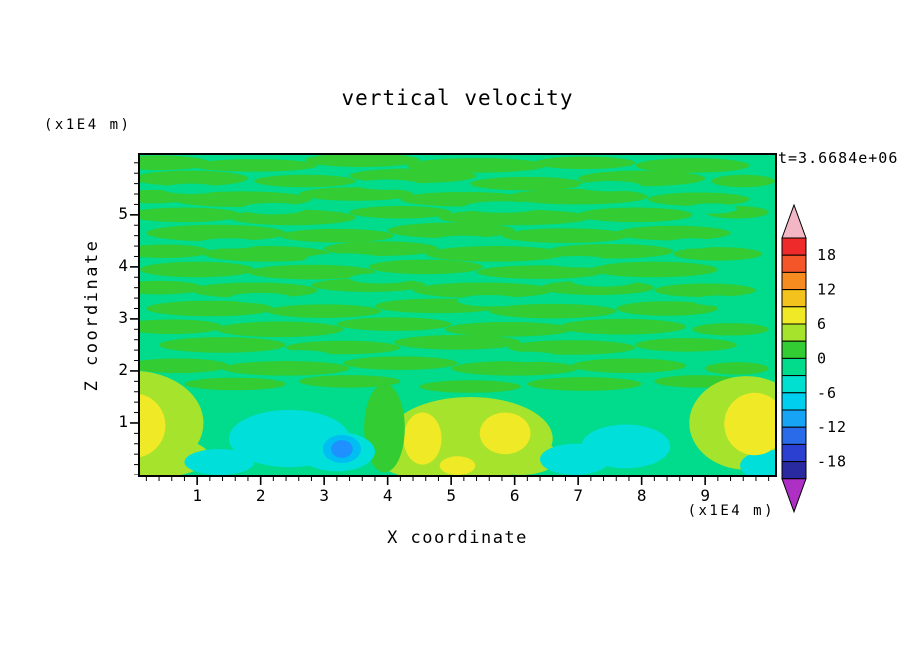 The height and width of the screenshot is (654, 904). I want to click on colorbar: 18 12 6 0 -6 -12 -18, so click(814, 359).